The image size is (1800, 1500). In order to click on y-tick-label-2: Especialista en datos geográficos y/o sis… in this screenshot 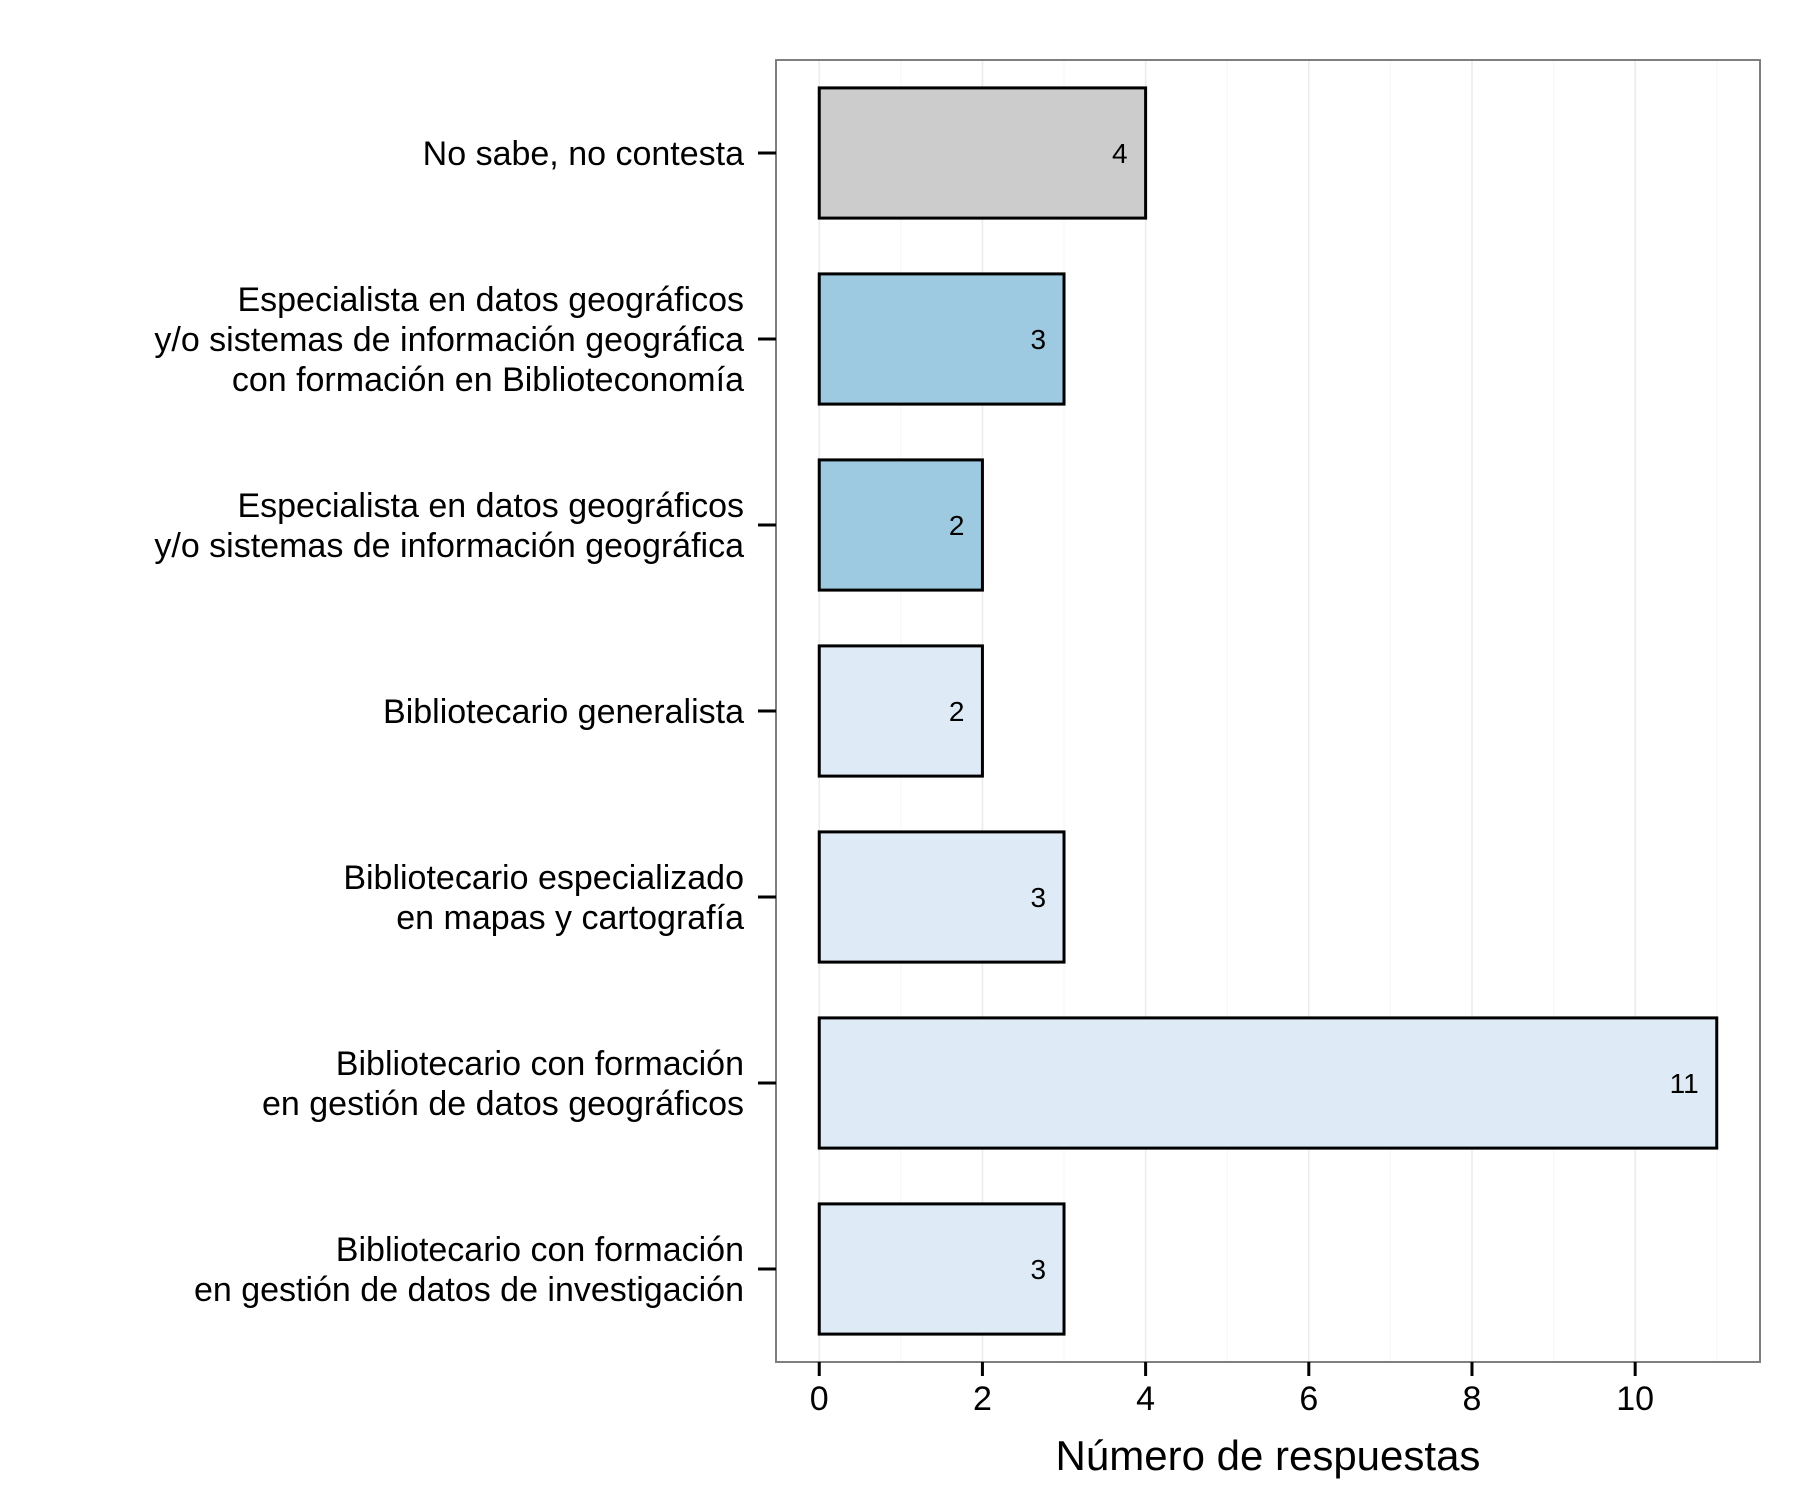, I will do `click(449, 526)`.